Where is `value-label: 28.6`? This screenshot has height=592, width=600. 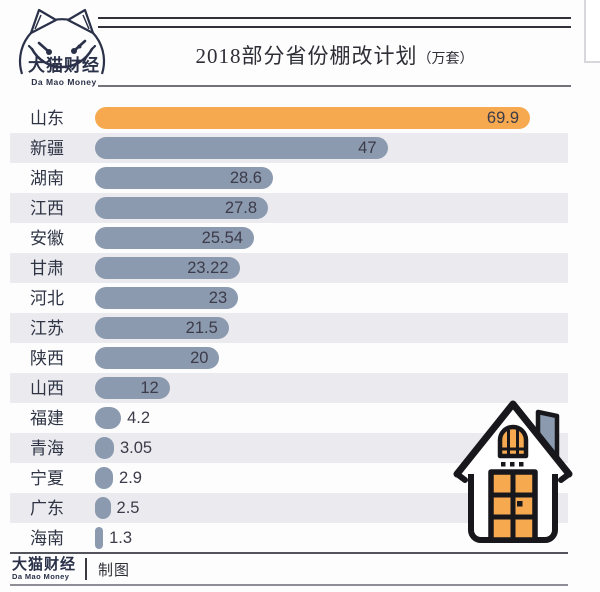 value-label: 28.6 is located at coordinates (245, 177).